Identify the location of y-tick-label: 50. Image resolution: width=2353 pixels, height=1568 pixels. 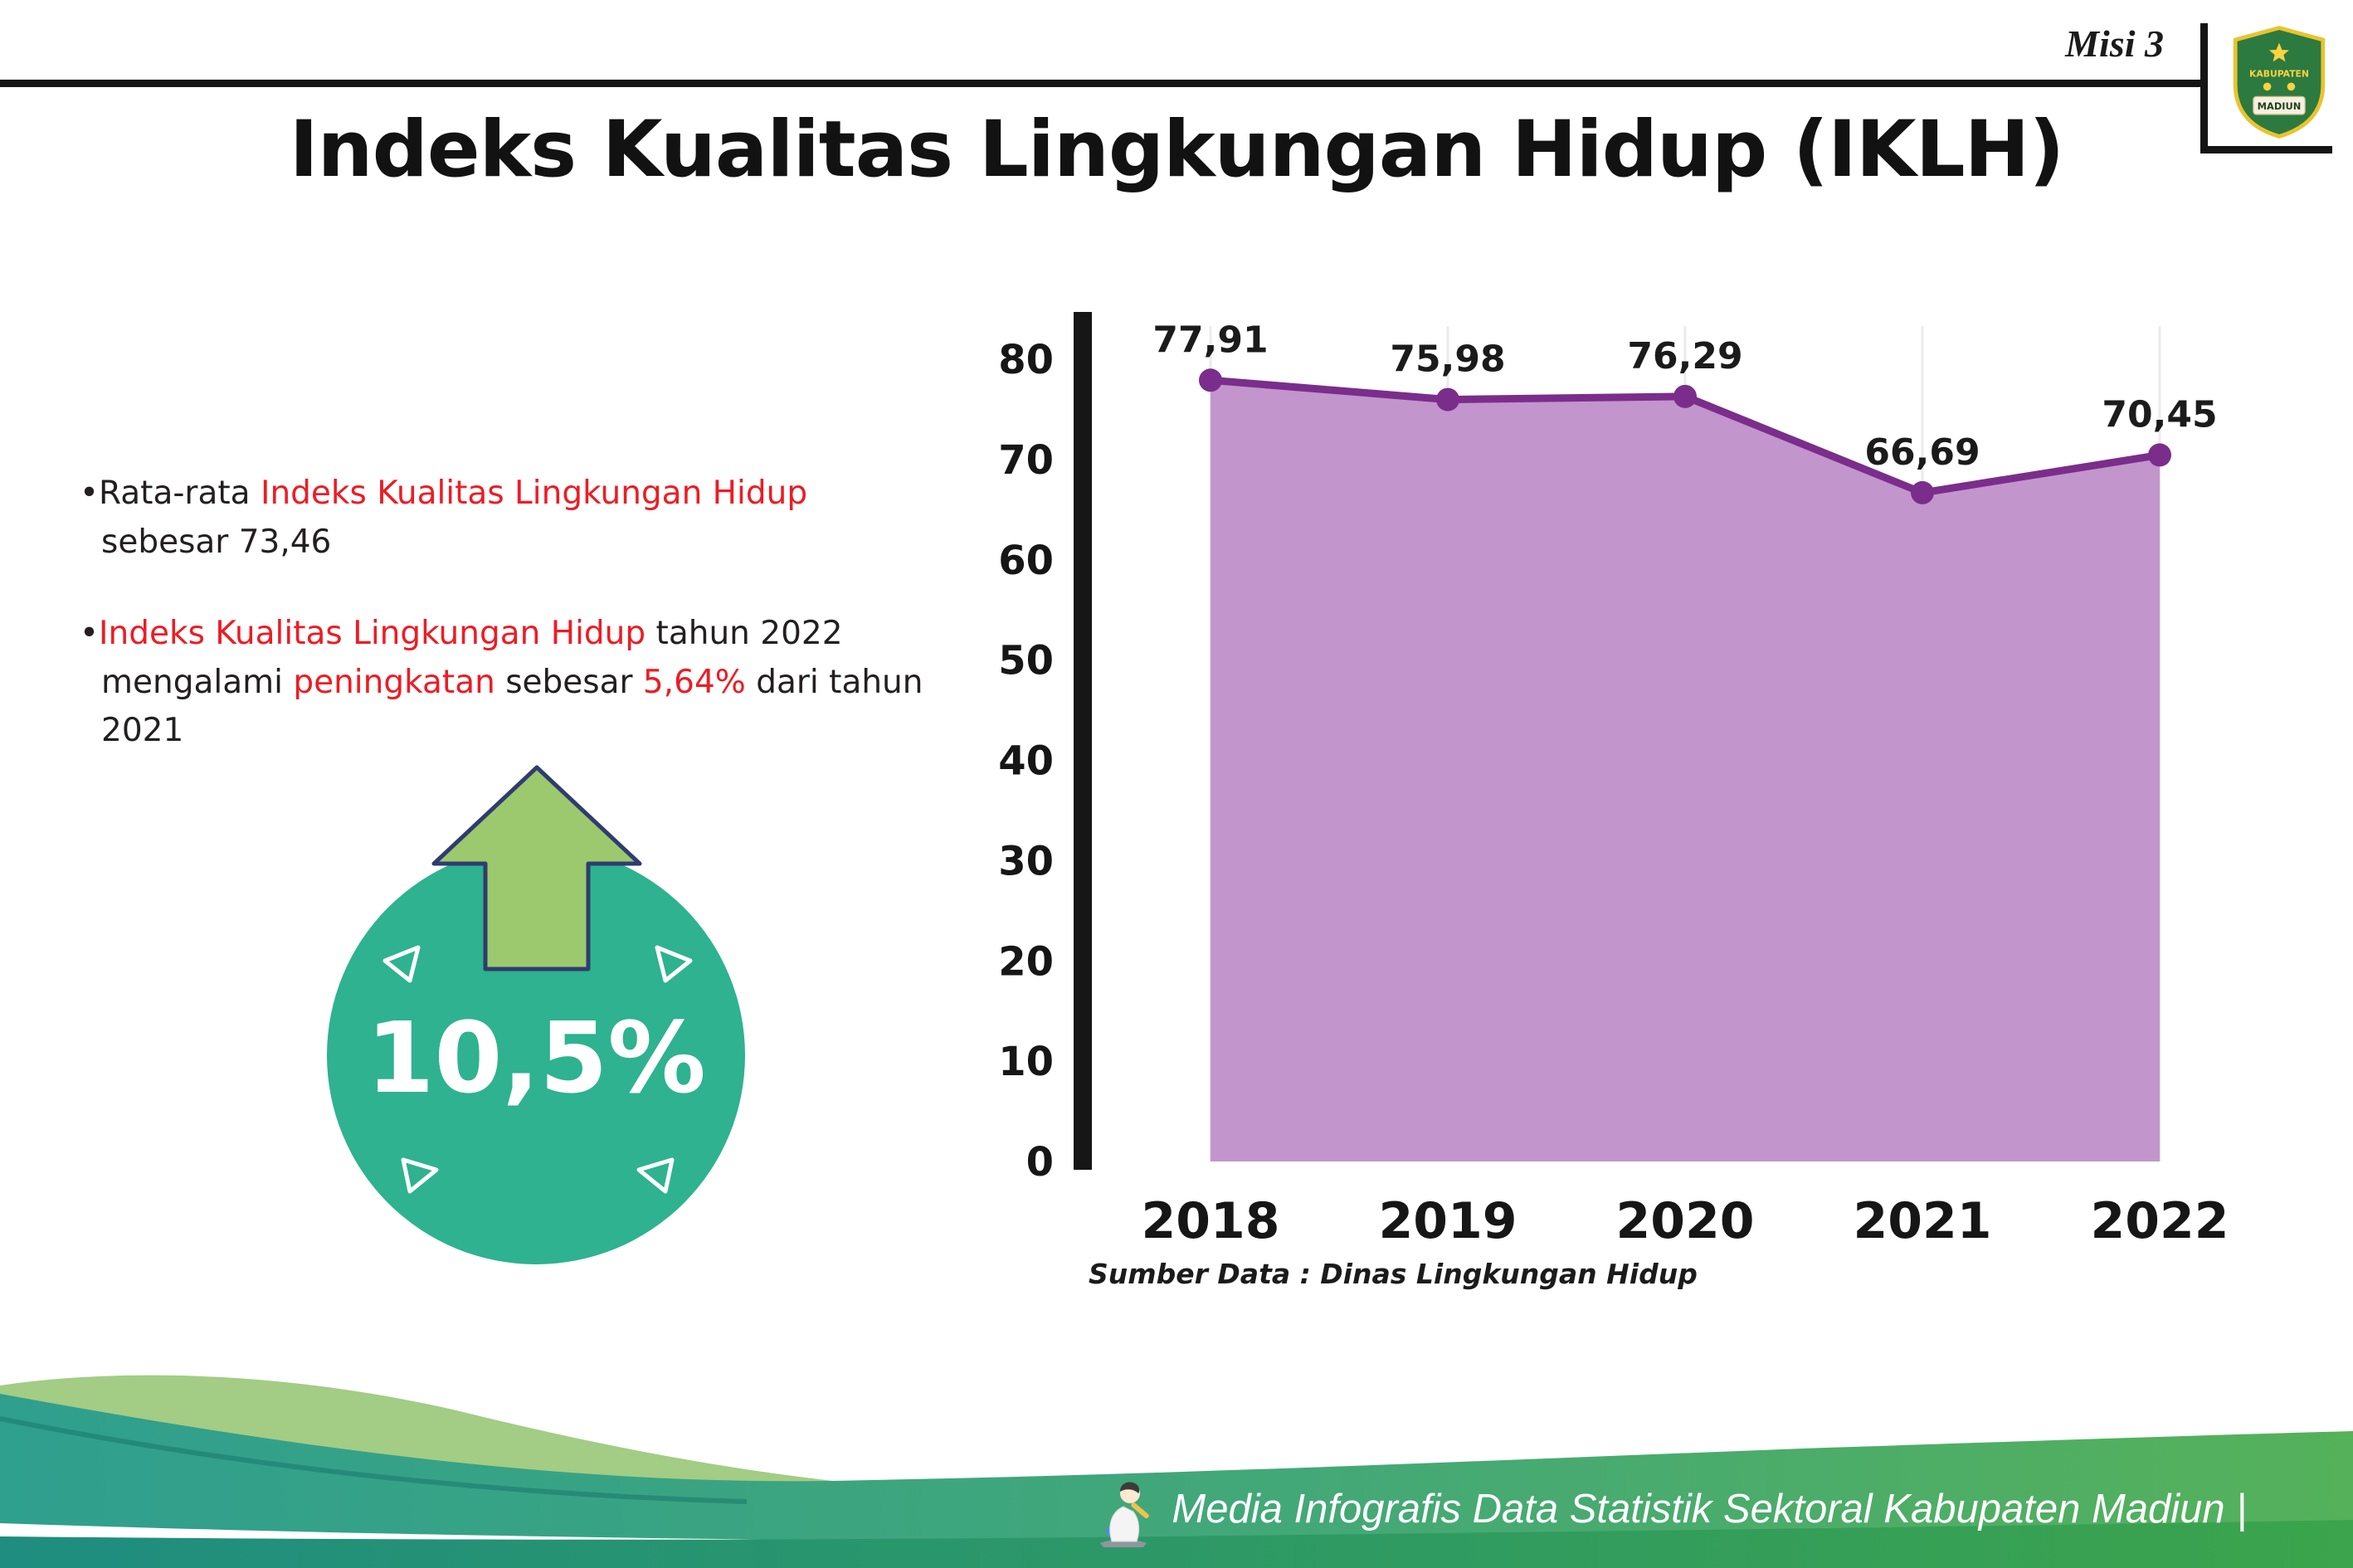
(1026, 661).